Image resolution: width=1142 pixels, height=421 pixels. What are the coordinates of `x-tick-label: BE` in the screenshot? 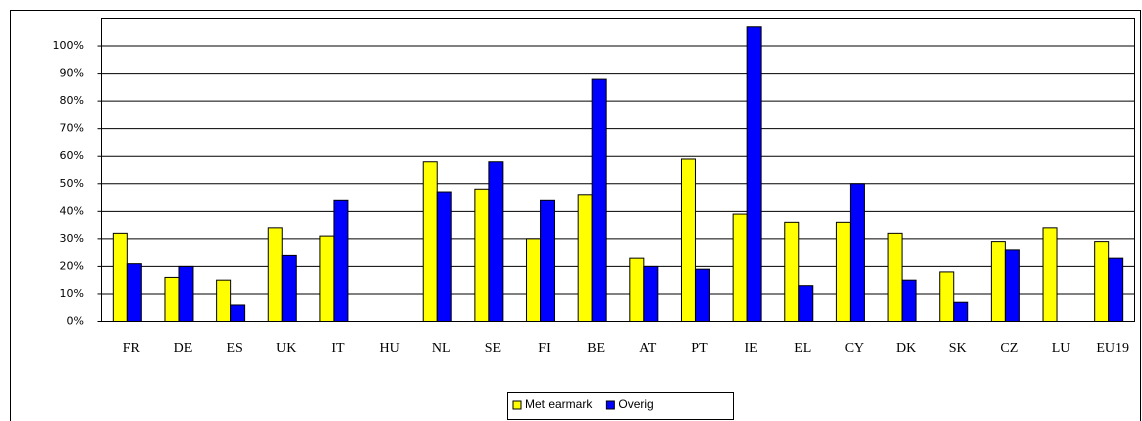 It's located at (596, 348).